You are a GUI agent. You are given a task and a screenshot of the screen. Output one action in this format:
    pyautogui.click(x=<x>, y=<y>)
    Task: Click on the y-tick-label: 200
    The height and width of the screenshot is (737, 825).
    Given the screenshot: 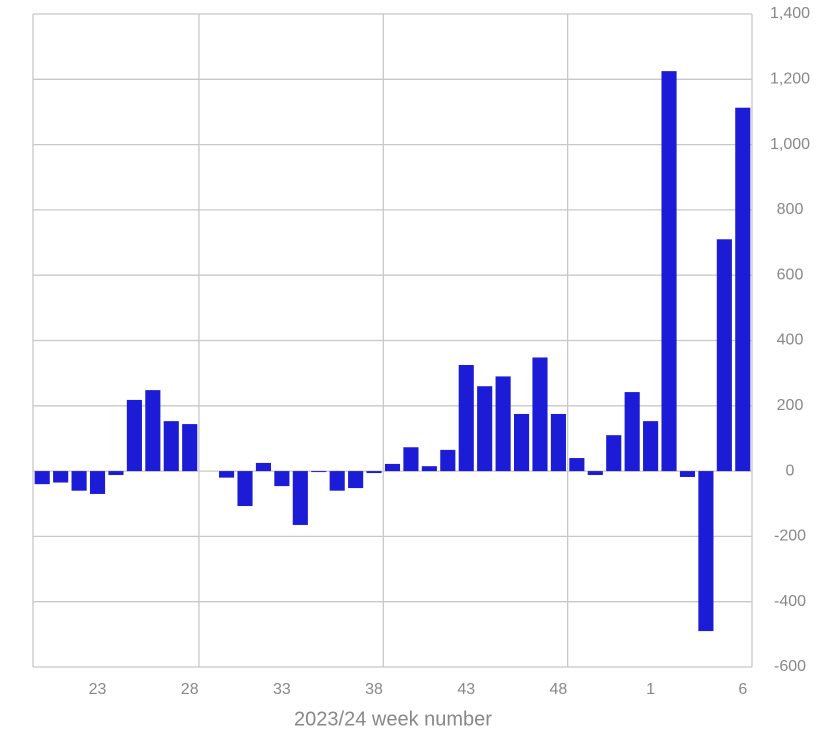 What is the action you would take?
    pyautogui.click(x=790, y=405)
    